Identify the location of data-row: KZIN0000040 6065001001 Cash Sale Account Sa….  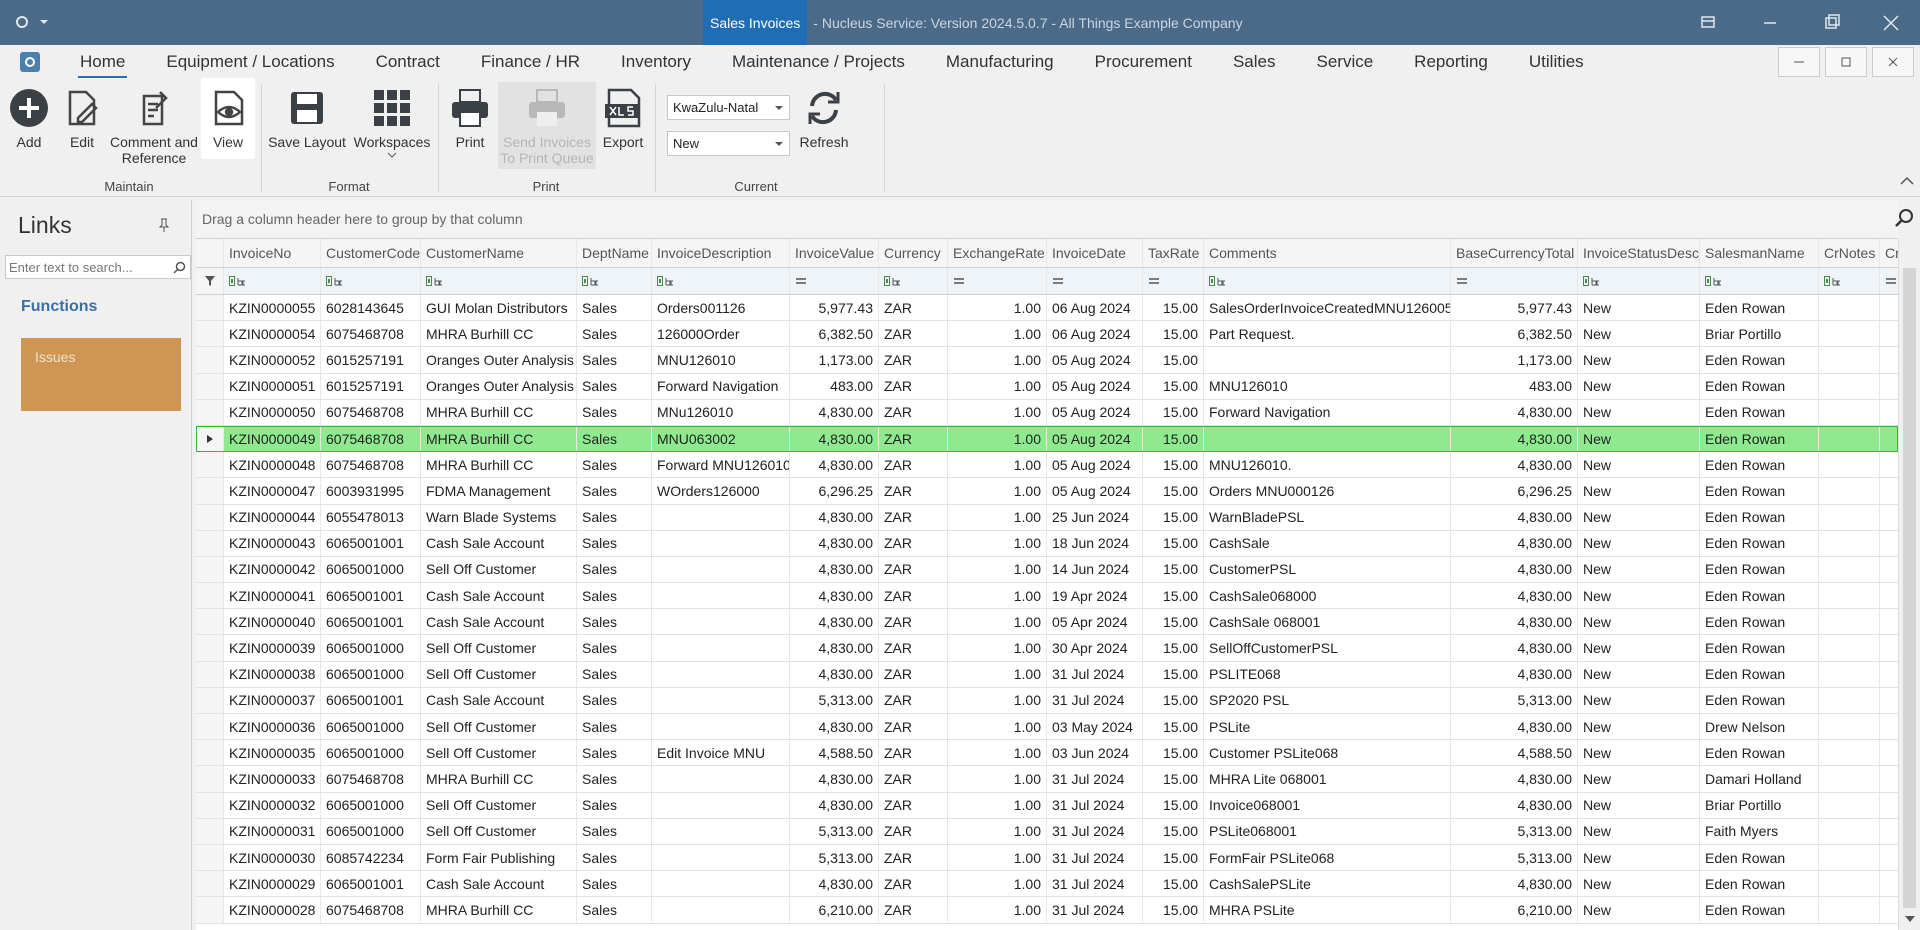
(1047, 622).